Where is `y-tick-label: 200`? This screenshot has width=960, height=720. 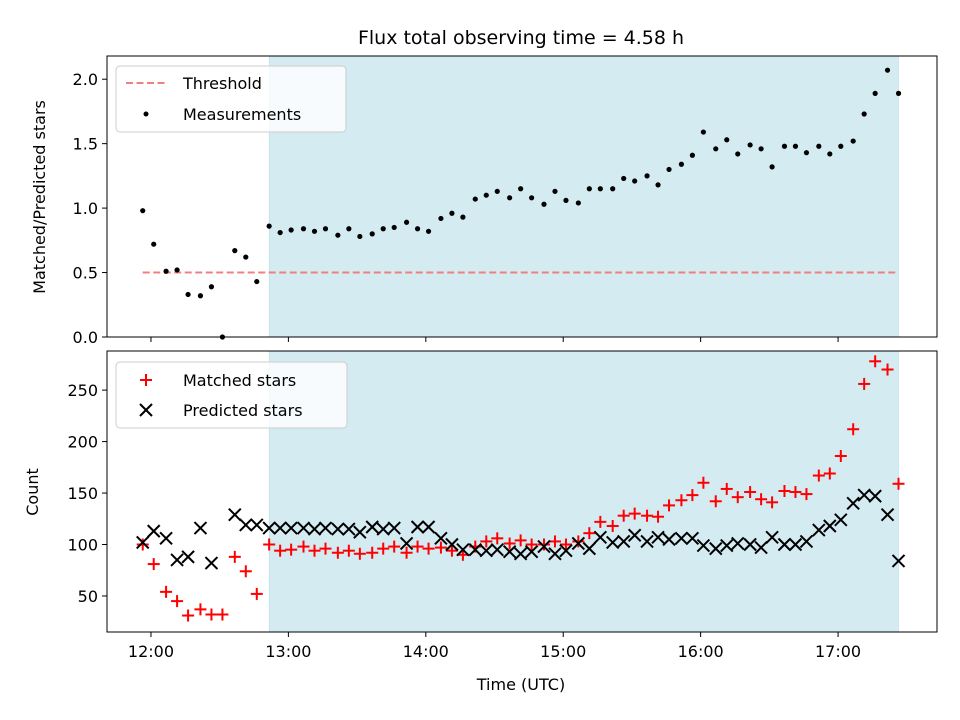 y-tick-label: 200 is located at coordinates (82, 442).